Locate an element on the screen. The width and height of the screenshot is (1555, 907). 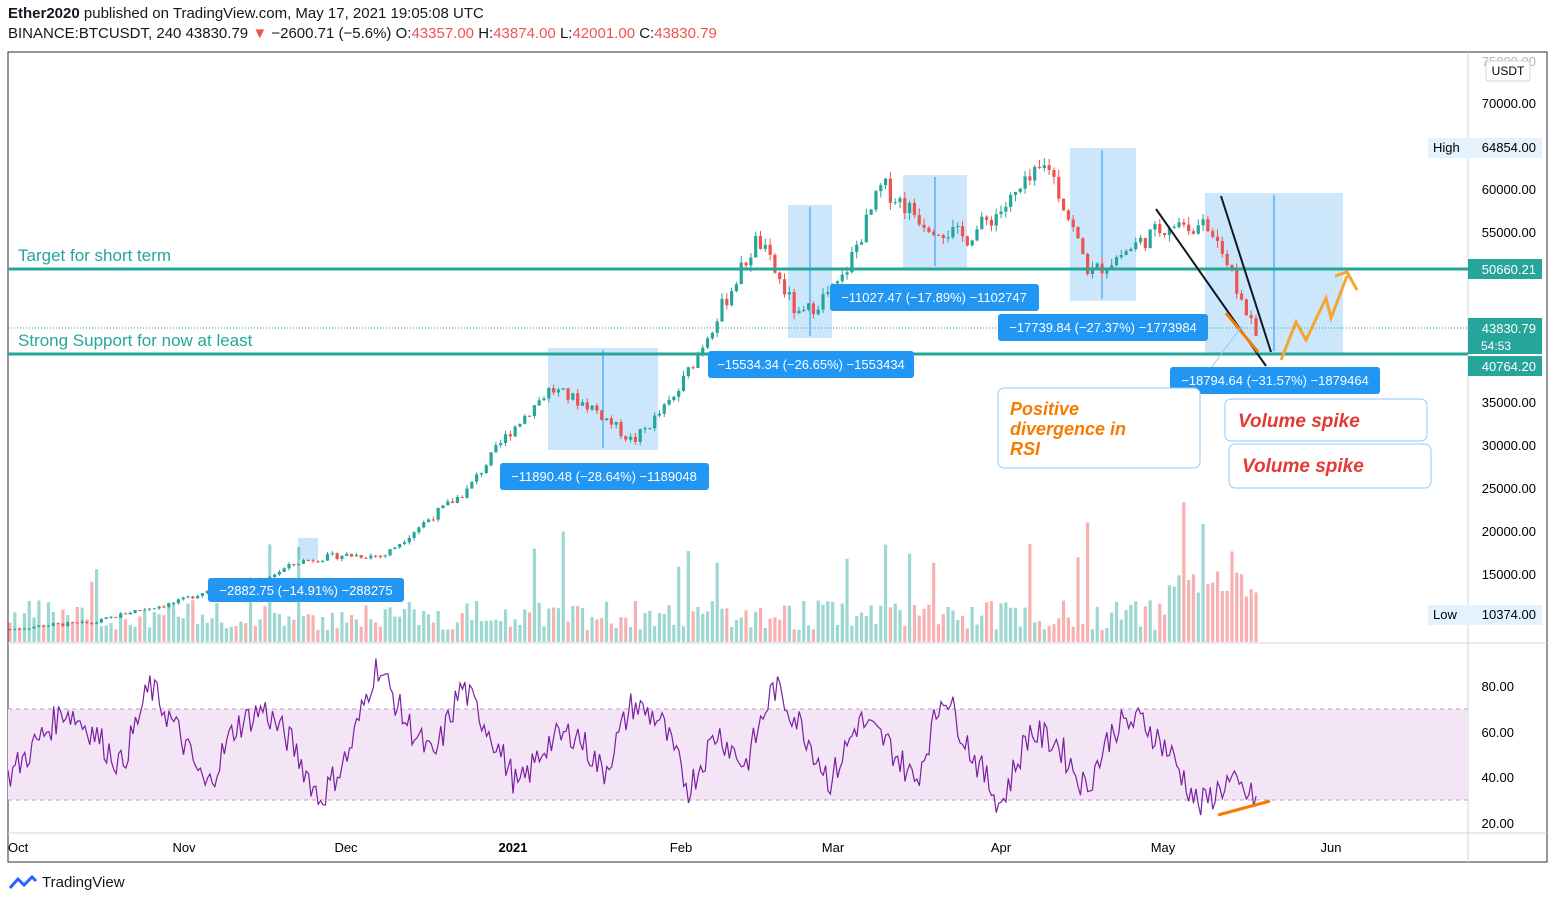
high-value: 43874.00 is located at coordinates (524, 33).